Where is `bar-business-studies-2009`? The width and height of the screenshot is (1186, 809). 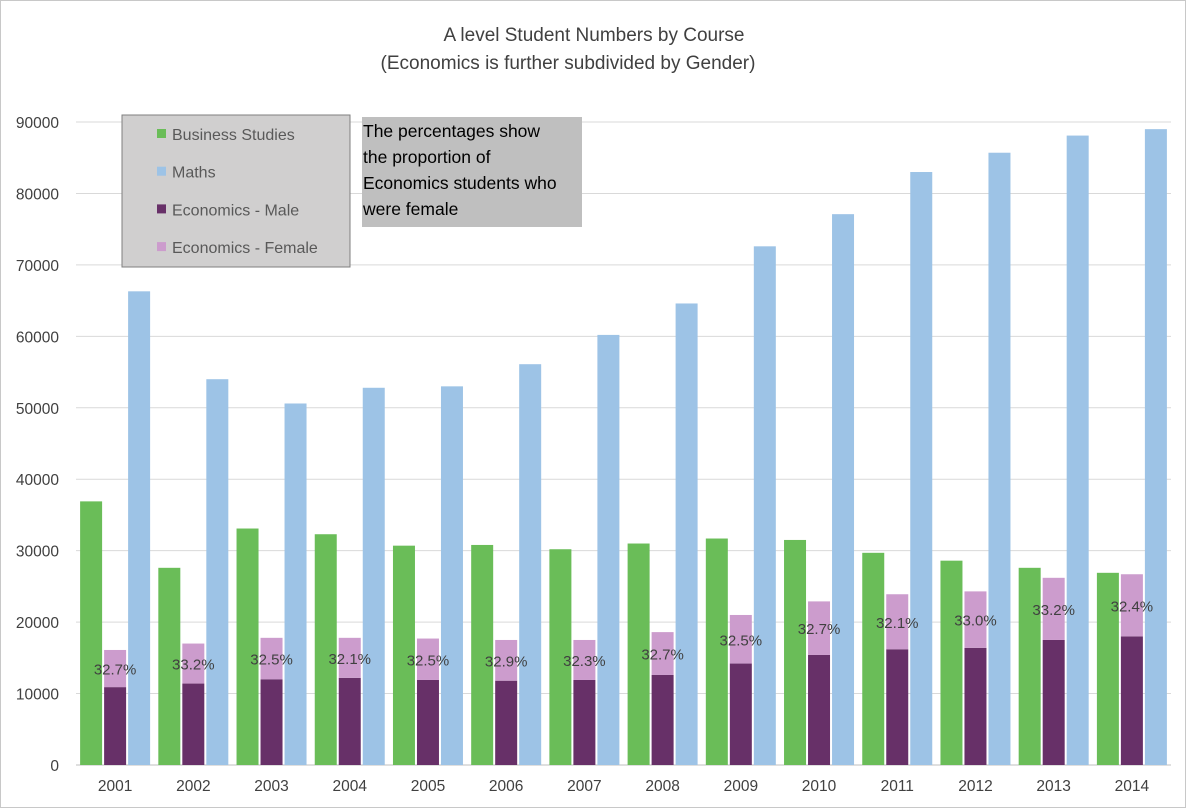
bar-business-studies-2009 is located at coordinates (716, 651).